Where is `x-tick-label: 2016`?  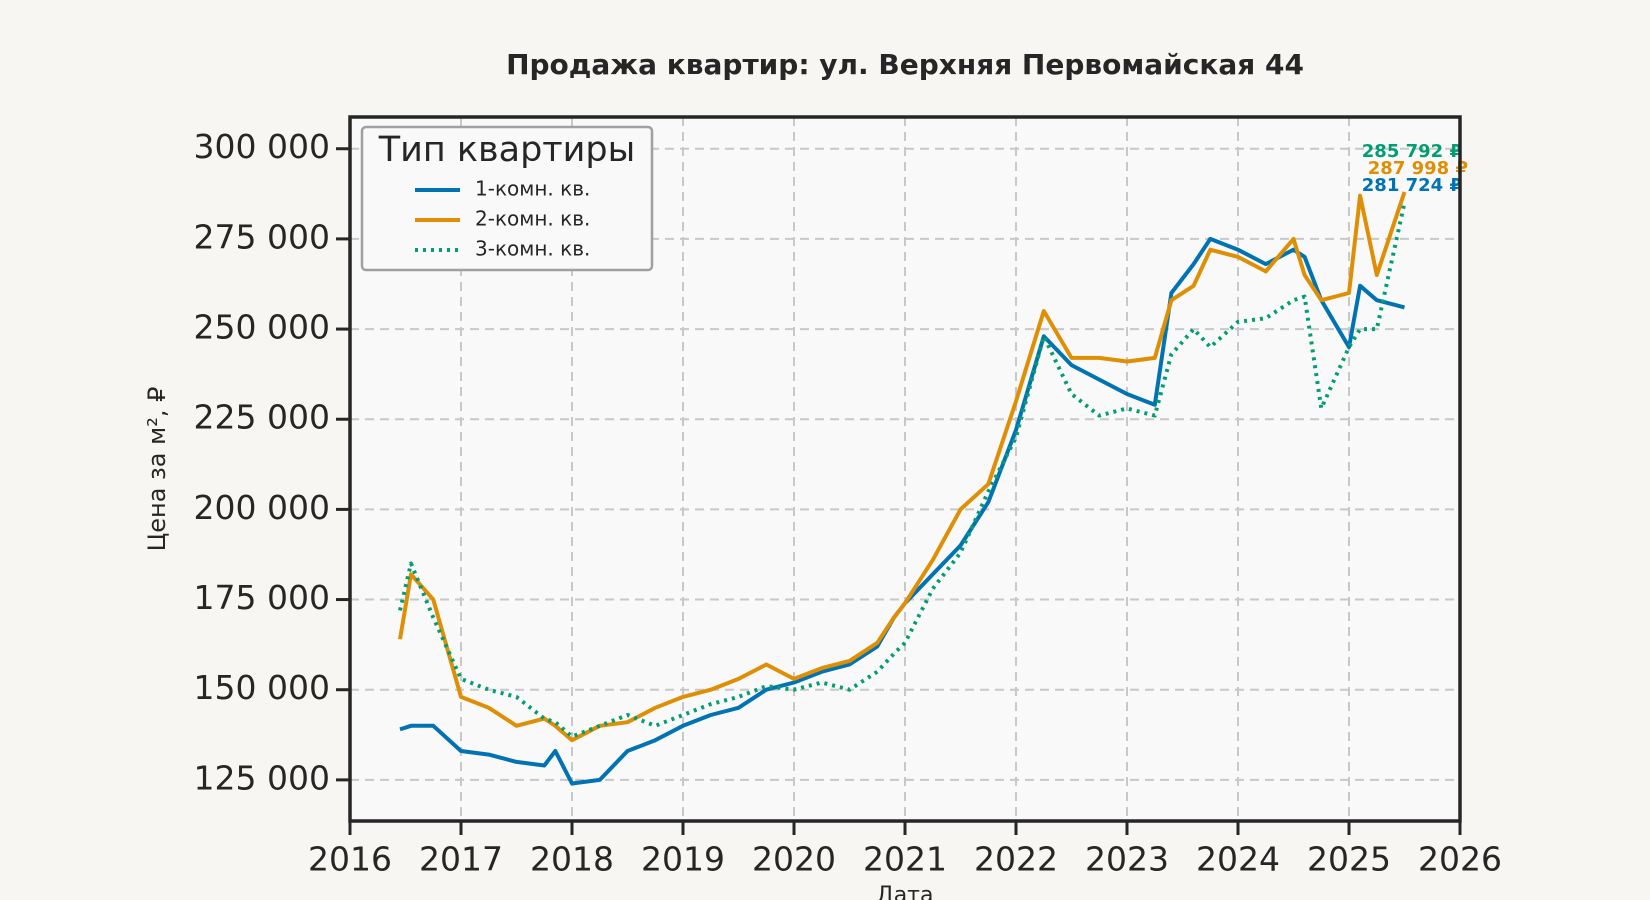 x-tick-label: 2016 is located at coordinates (350, 859).